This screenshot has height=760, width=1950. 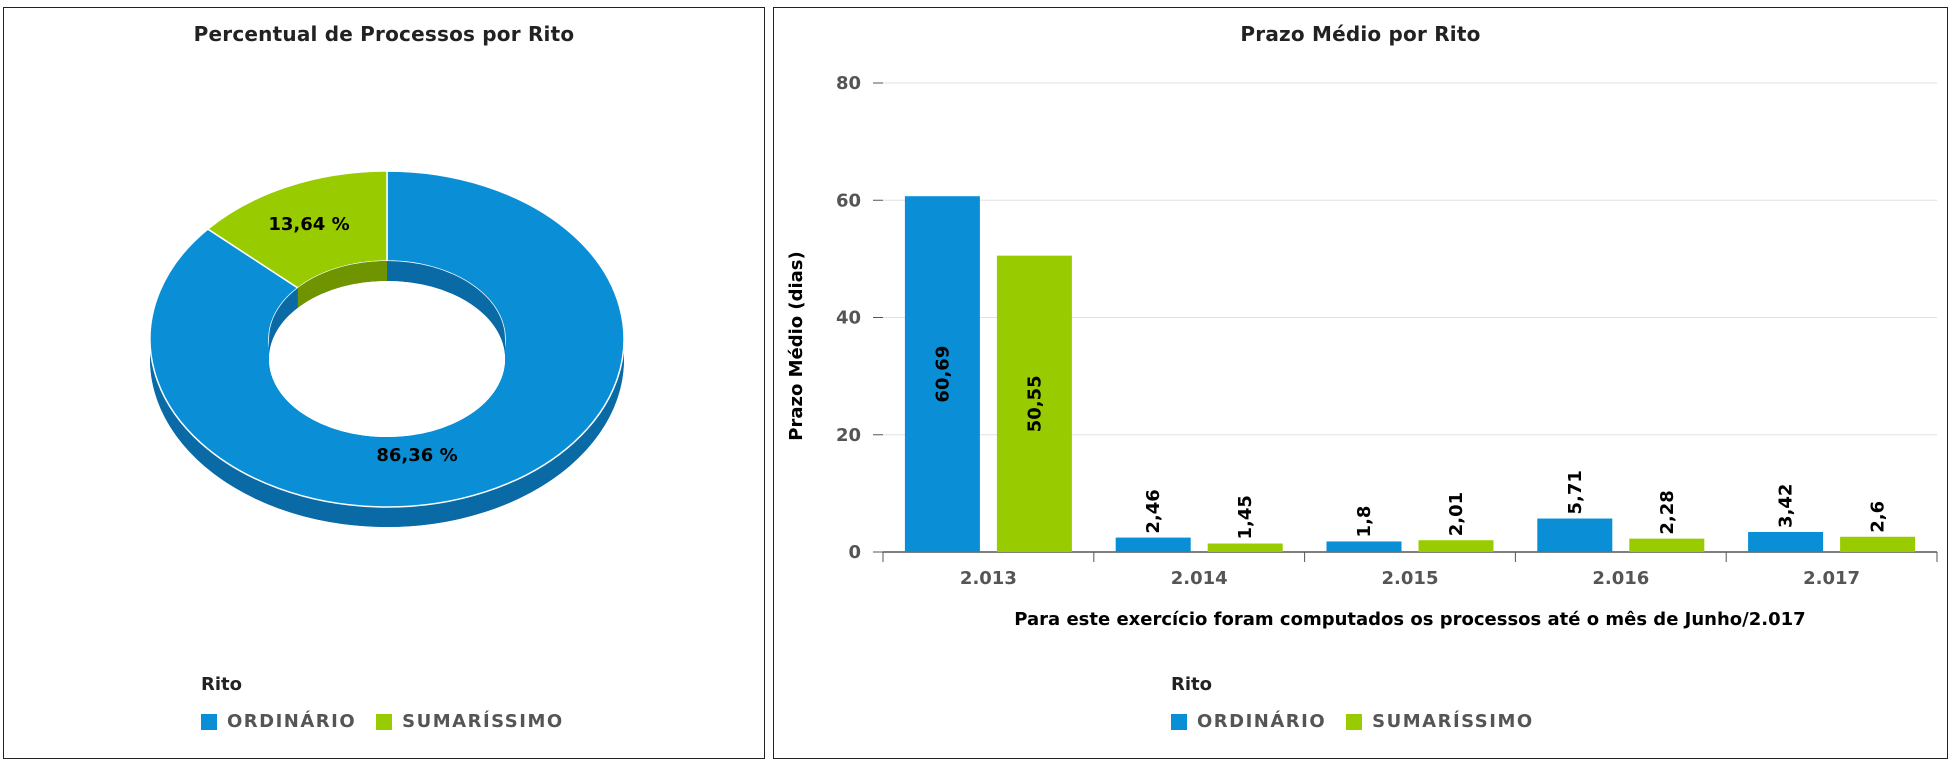 I want to click on bar-legend-item-ordinario: ORDINÁRIO, so click(x=1248, y=721).